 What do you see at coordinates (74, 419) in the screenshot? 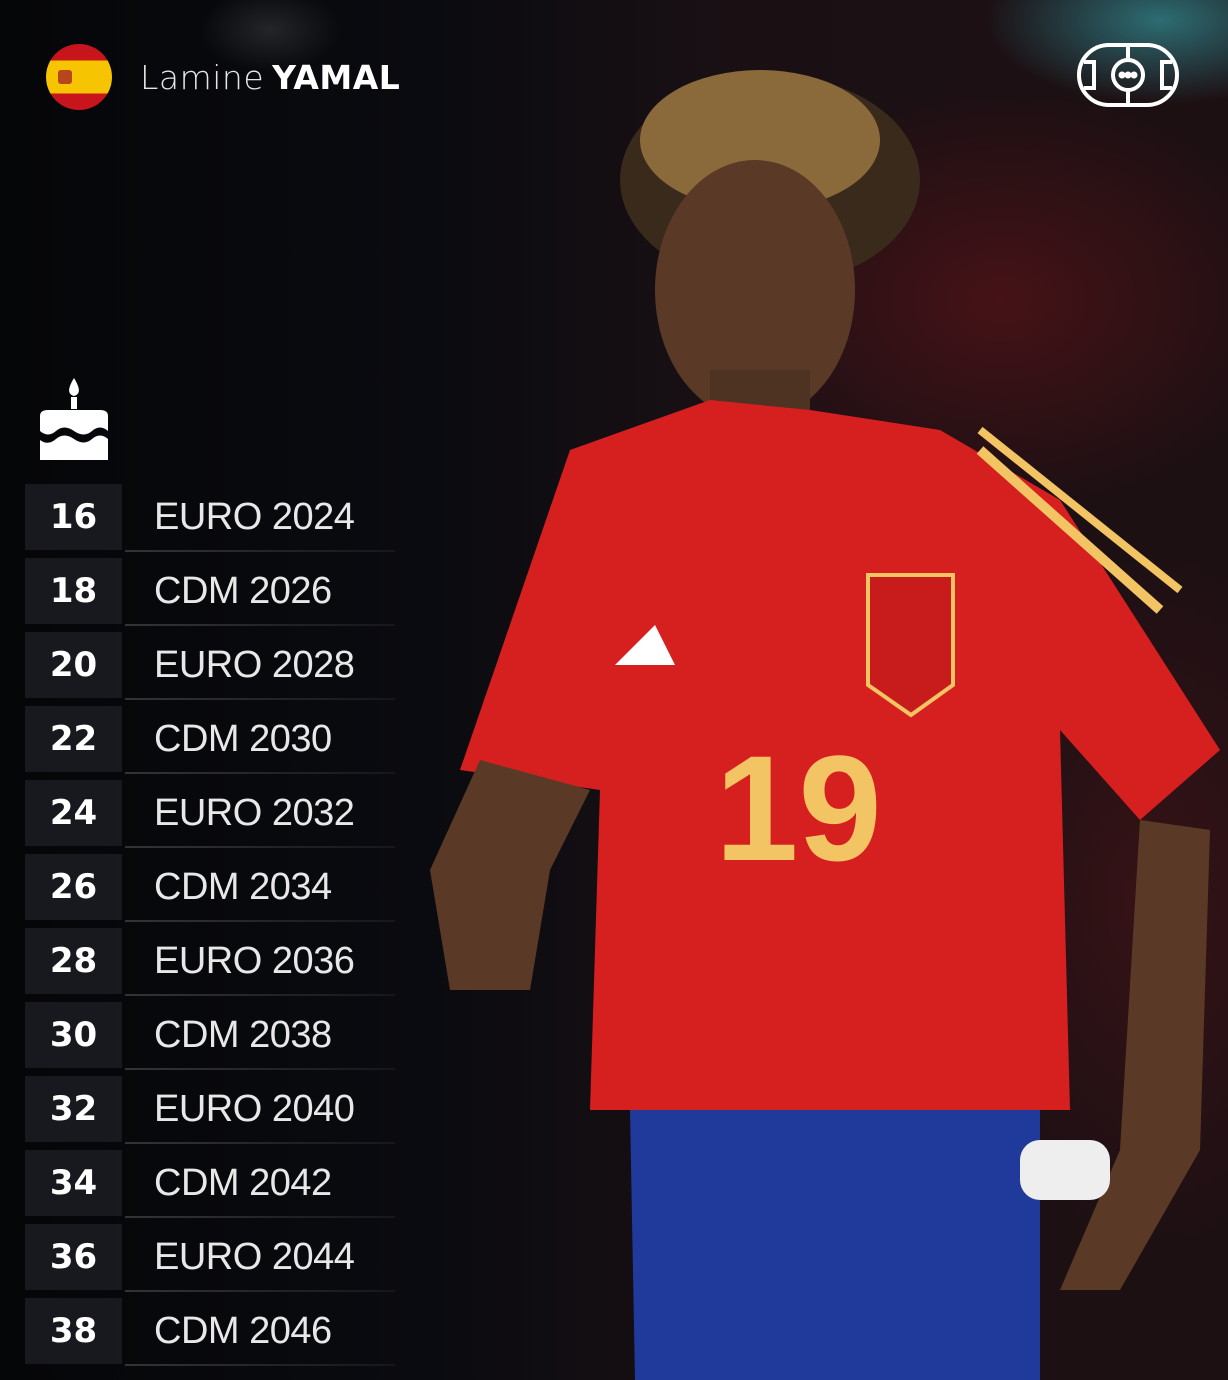
I see `birthday-cake-icon` at bounding box center [74, 419].